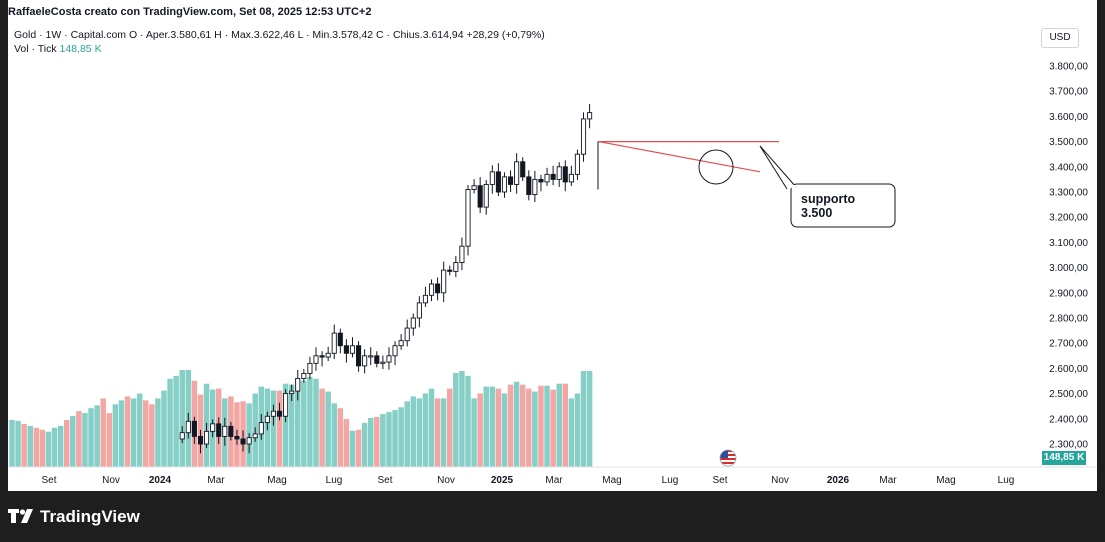 The width and height of the screenshot is (1105, 542). What do you see at coordinates (160, 480) in the screenshot?
I see `x-tick-label: 2024` at bounding box center [160, 480].